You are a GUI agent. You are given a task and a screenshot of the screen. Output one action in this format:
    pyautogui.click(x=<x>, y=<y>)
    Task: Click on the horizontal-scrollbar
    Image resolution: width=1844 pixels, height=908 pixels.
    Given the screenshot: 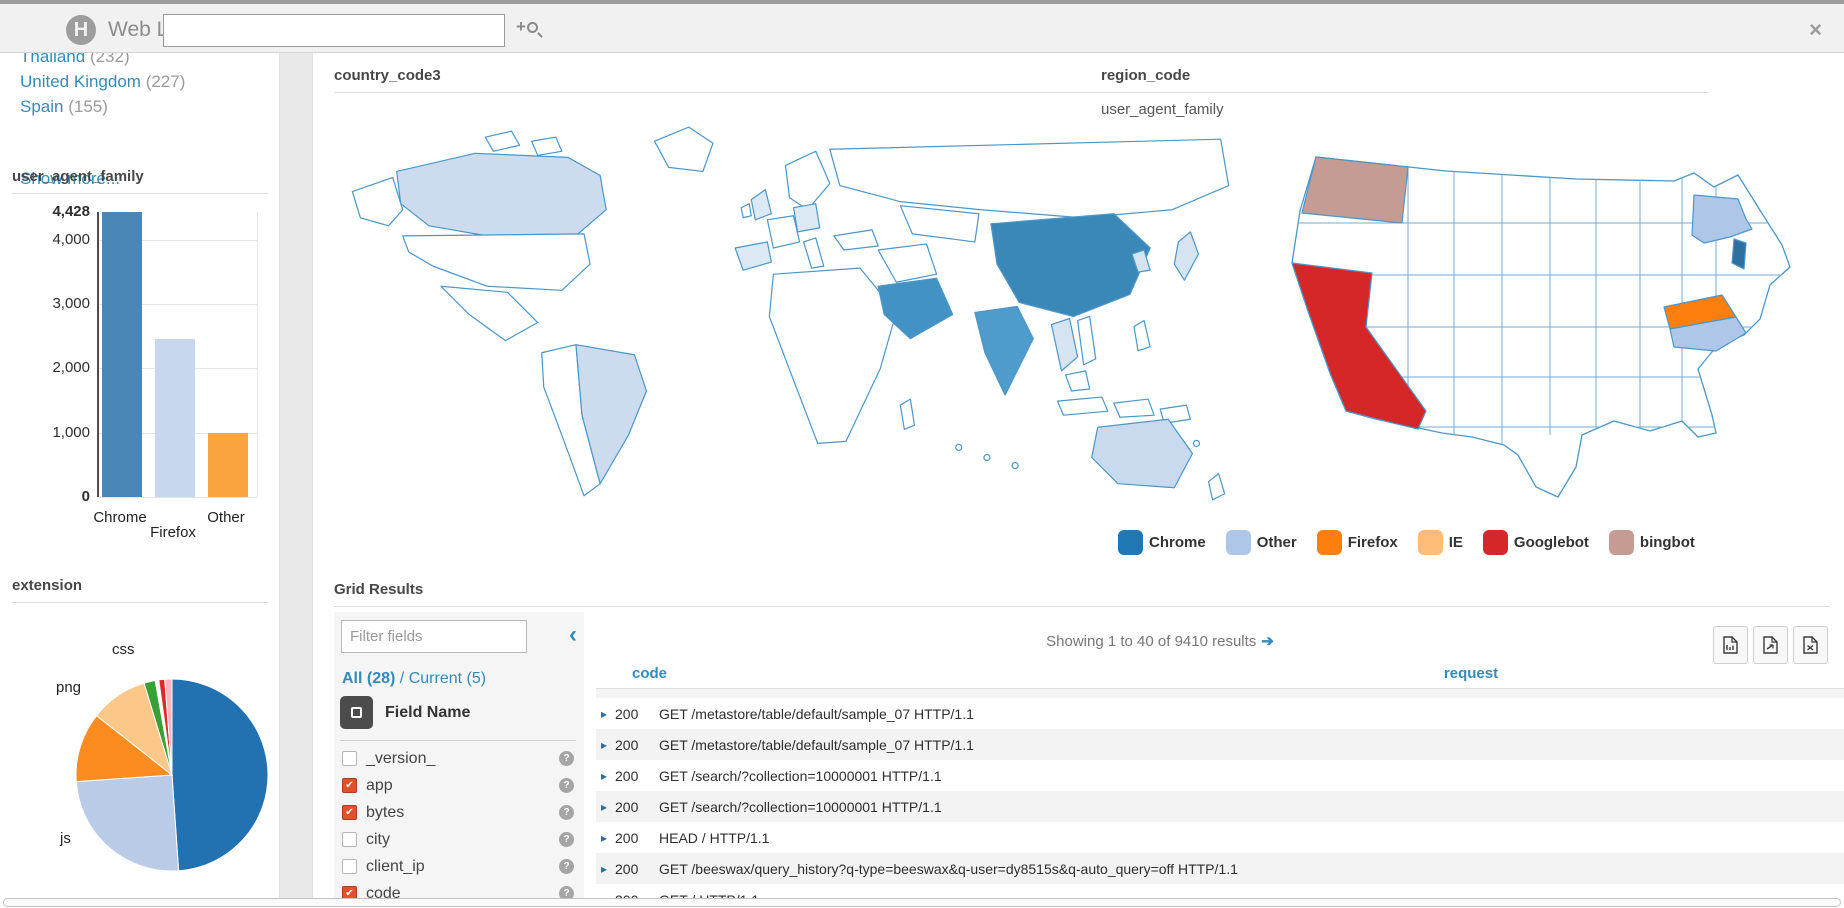 What is the action you would take?
    pyautogui.click(x=922, y=902)
    